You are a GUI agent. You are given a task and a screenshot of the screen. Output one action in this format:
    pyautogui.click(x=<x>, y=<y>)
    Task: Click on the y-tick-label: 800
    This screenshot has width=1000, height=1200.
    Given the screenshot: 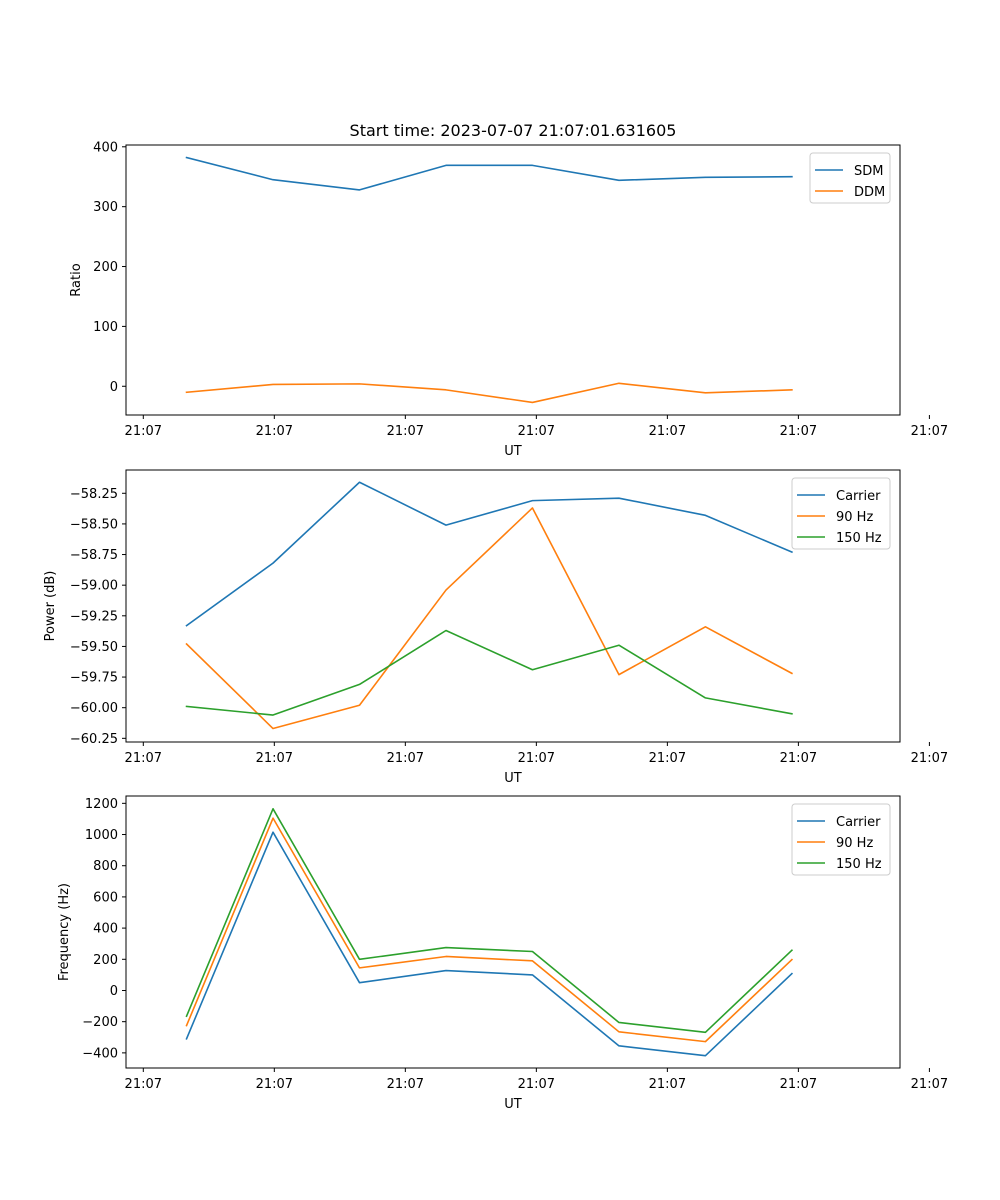 What is the action you would take?
    pyautogui.click(x=105, y=866)
    